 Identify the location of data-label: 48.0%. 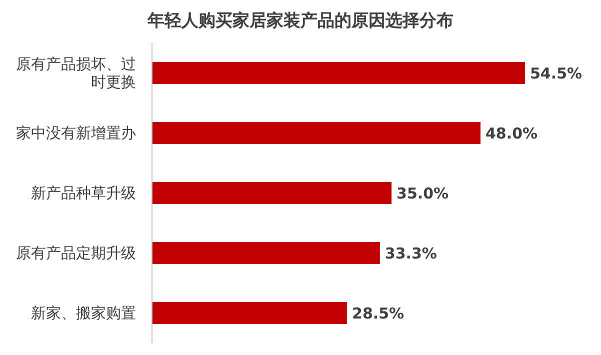
(512, 133).